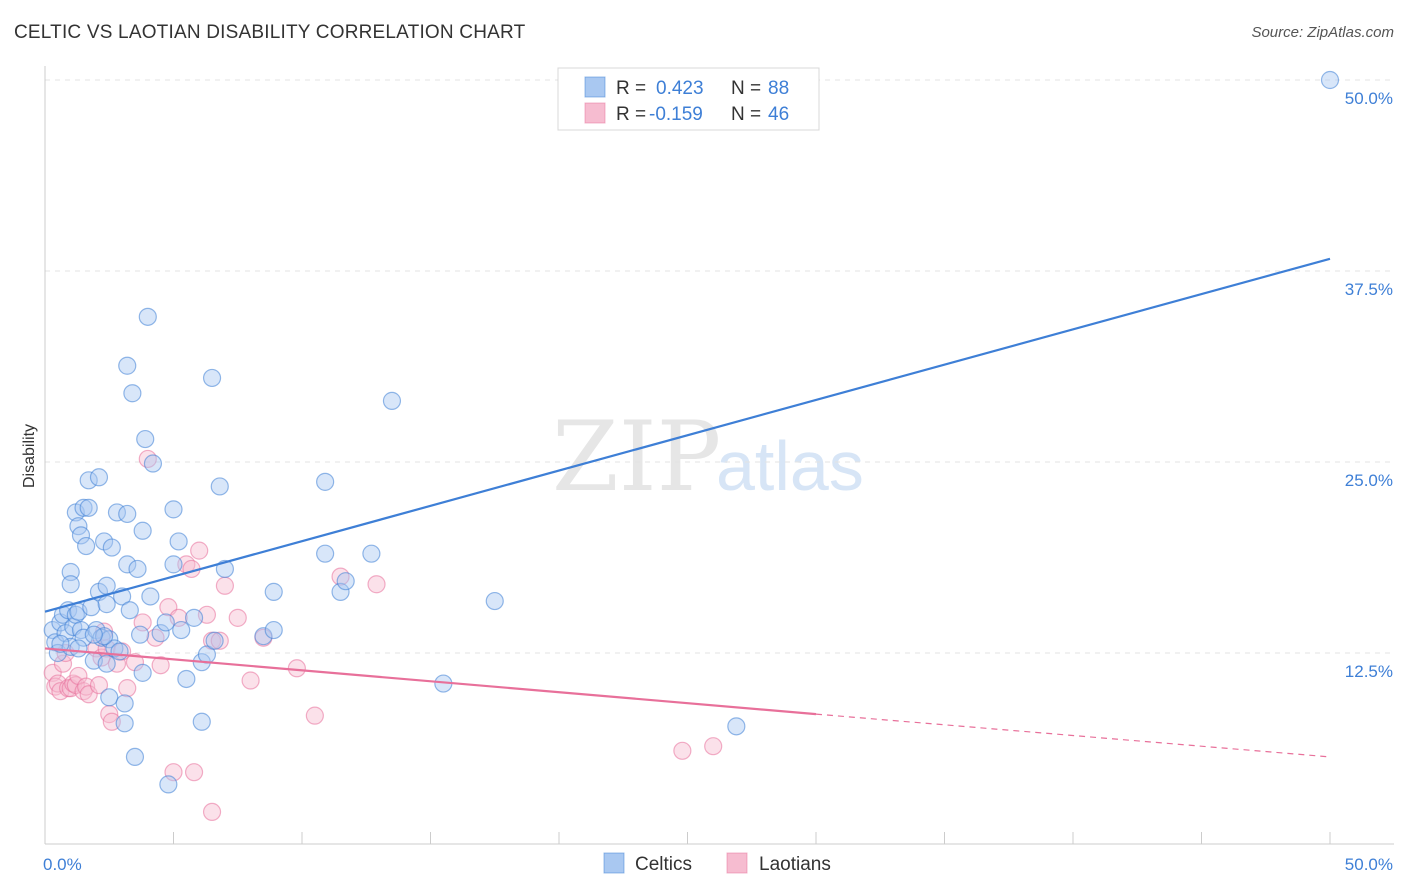  Describe the element at coordinates (1369, 289) in the screenshot. I see `y-tick-label: 37.5%` at that location.